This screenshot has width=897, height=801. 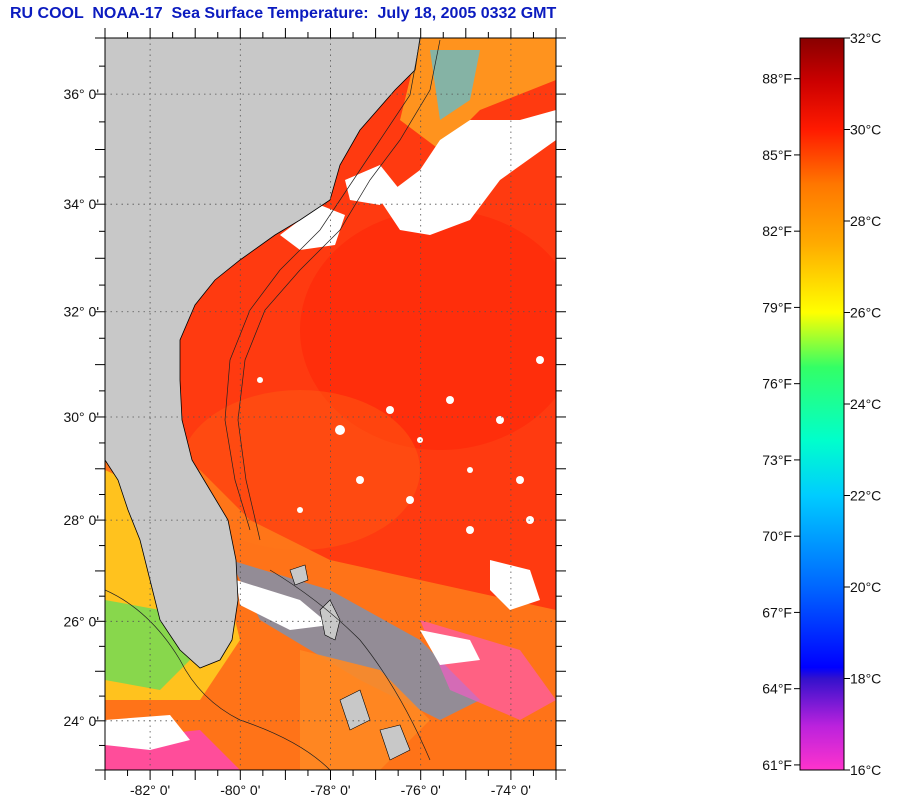 I want to click on colorbar-celsius-label: 22°C, so click(x=865, y=496).